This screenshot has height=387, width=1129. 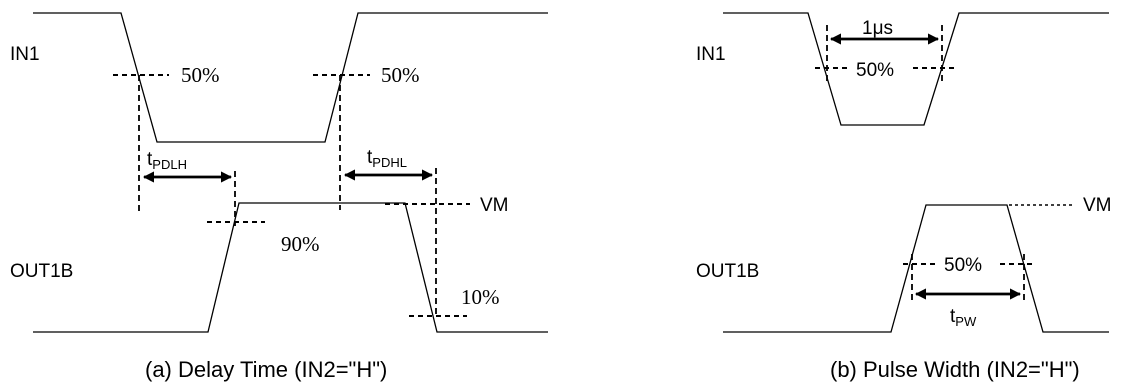 What do you see at coordinates (955, 369) in the screenshot?
I see `caption-b: (b) Pulse Width (IN2="H")` at bounding box center [955, 369].